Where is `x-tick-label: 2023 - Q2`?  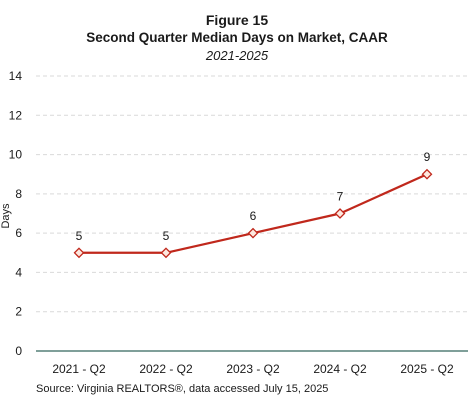 x-tick-label: 2023 - Q2 is located at coordinates (253, 369).